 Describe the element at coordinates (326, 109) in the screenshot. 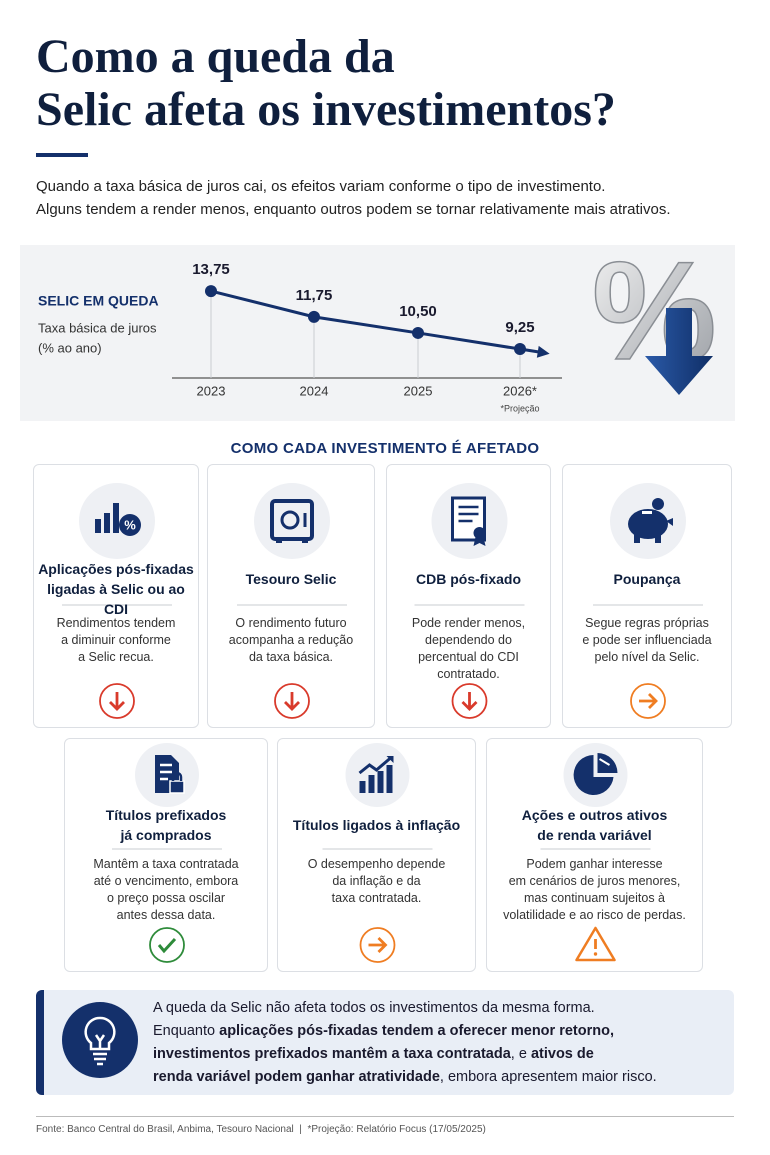

I see `title-line: Selic afeta os investimentos?` at that location.